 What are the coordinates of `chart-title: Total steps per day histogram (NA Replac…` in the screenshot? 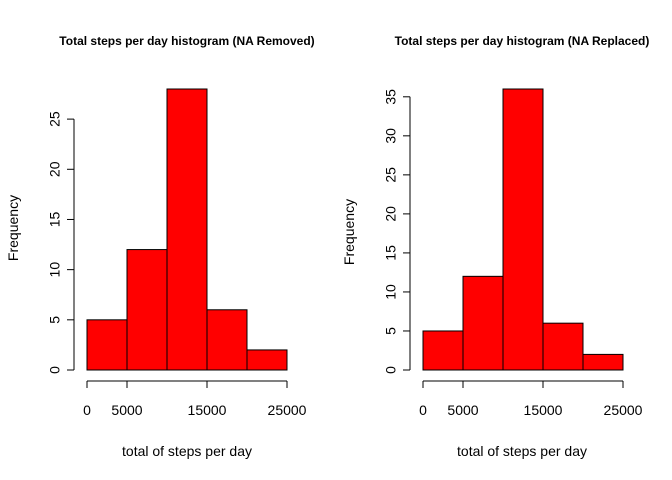 It's located at (522, 41).